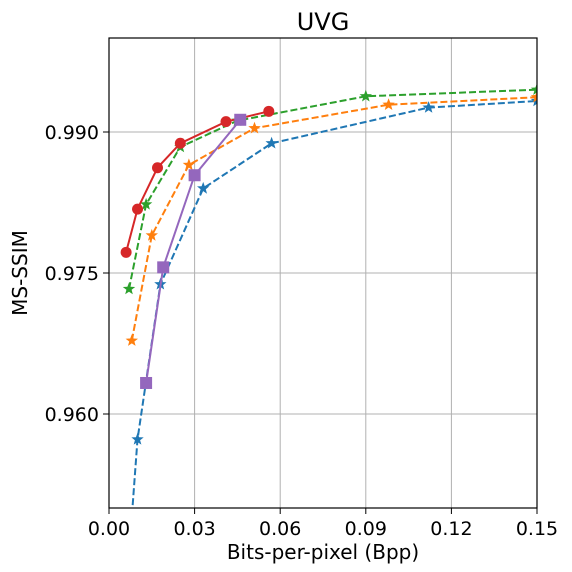 The height and width of the screenshot is (572, 572). What do you see at coordinates (451, 529) in the screenshot?
I see `x-tick-label: 0.12` at bounding box center [451, 529].